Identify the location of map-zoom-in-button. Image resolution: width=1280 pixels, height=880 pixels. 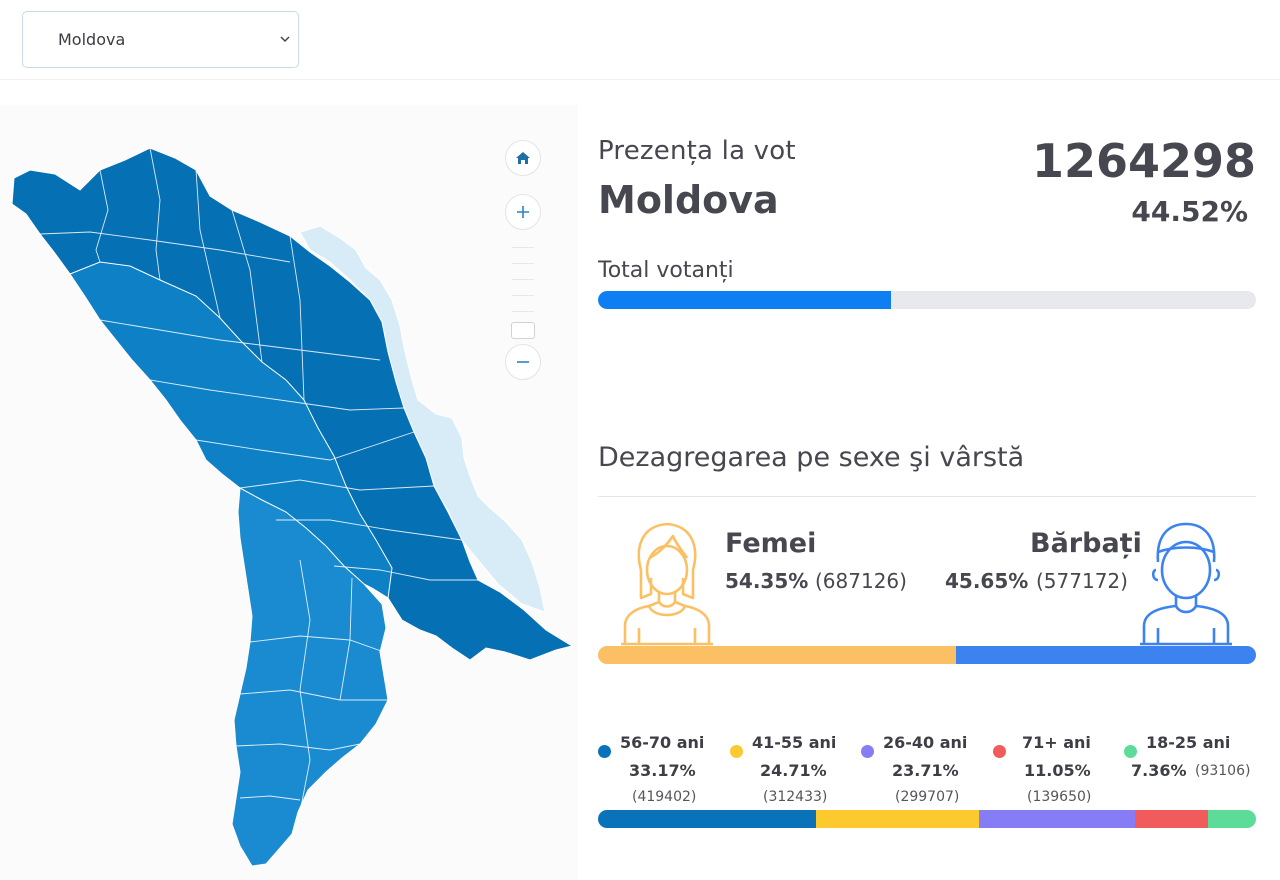
(523, 212).